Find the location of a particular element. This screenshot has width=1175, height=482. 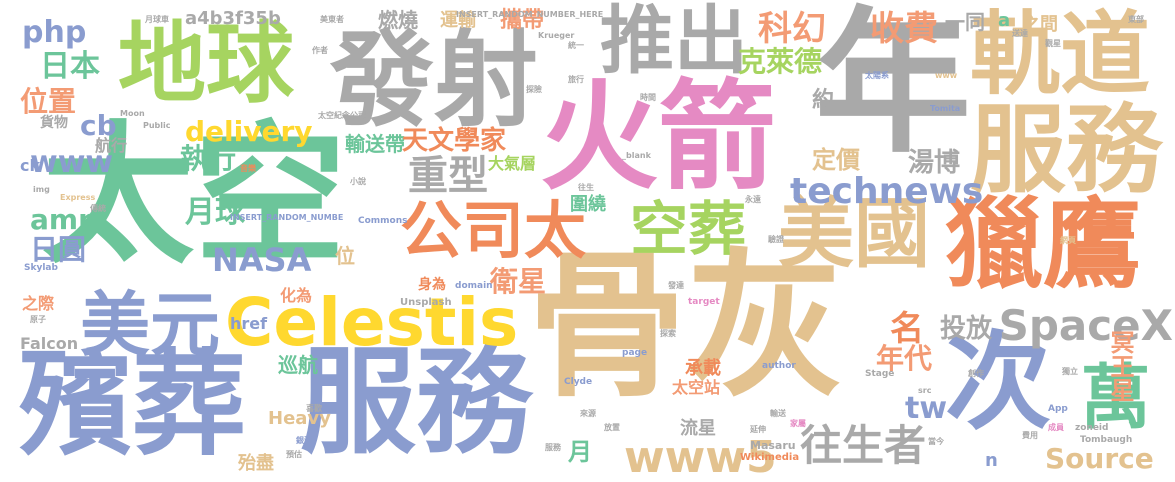

word-celestis: Celestis is located at coordinates (372, 322).